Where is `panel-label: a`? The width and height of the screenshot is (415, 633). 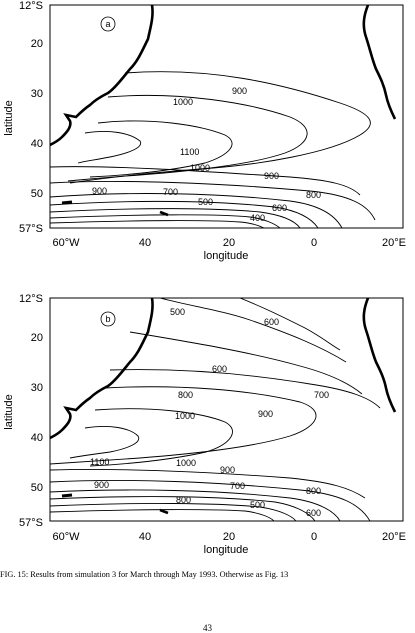 panel-label: a is located at coordinates (107, 24).